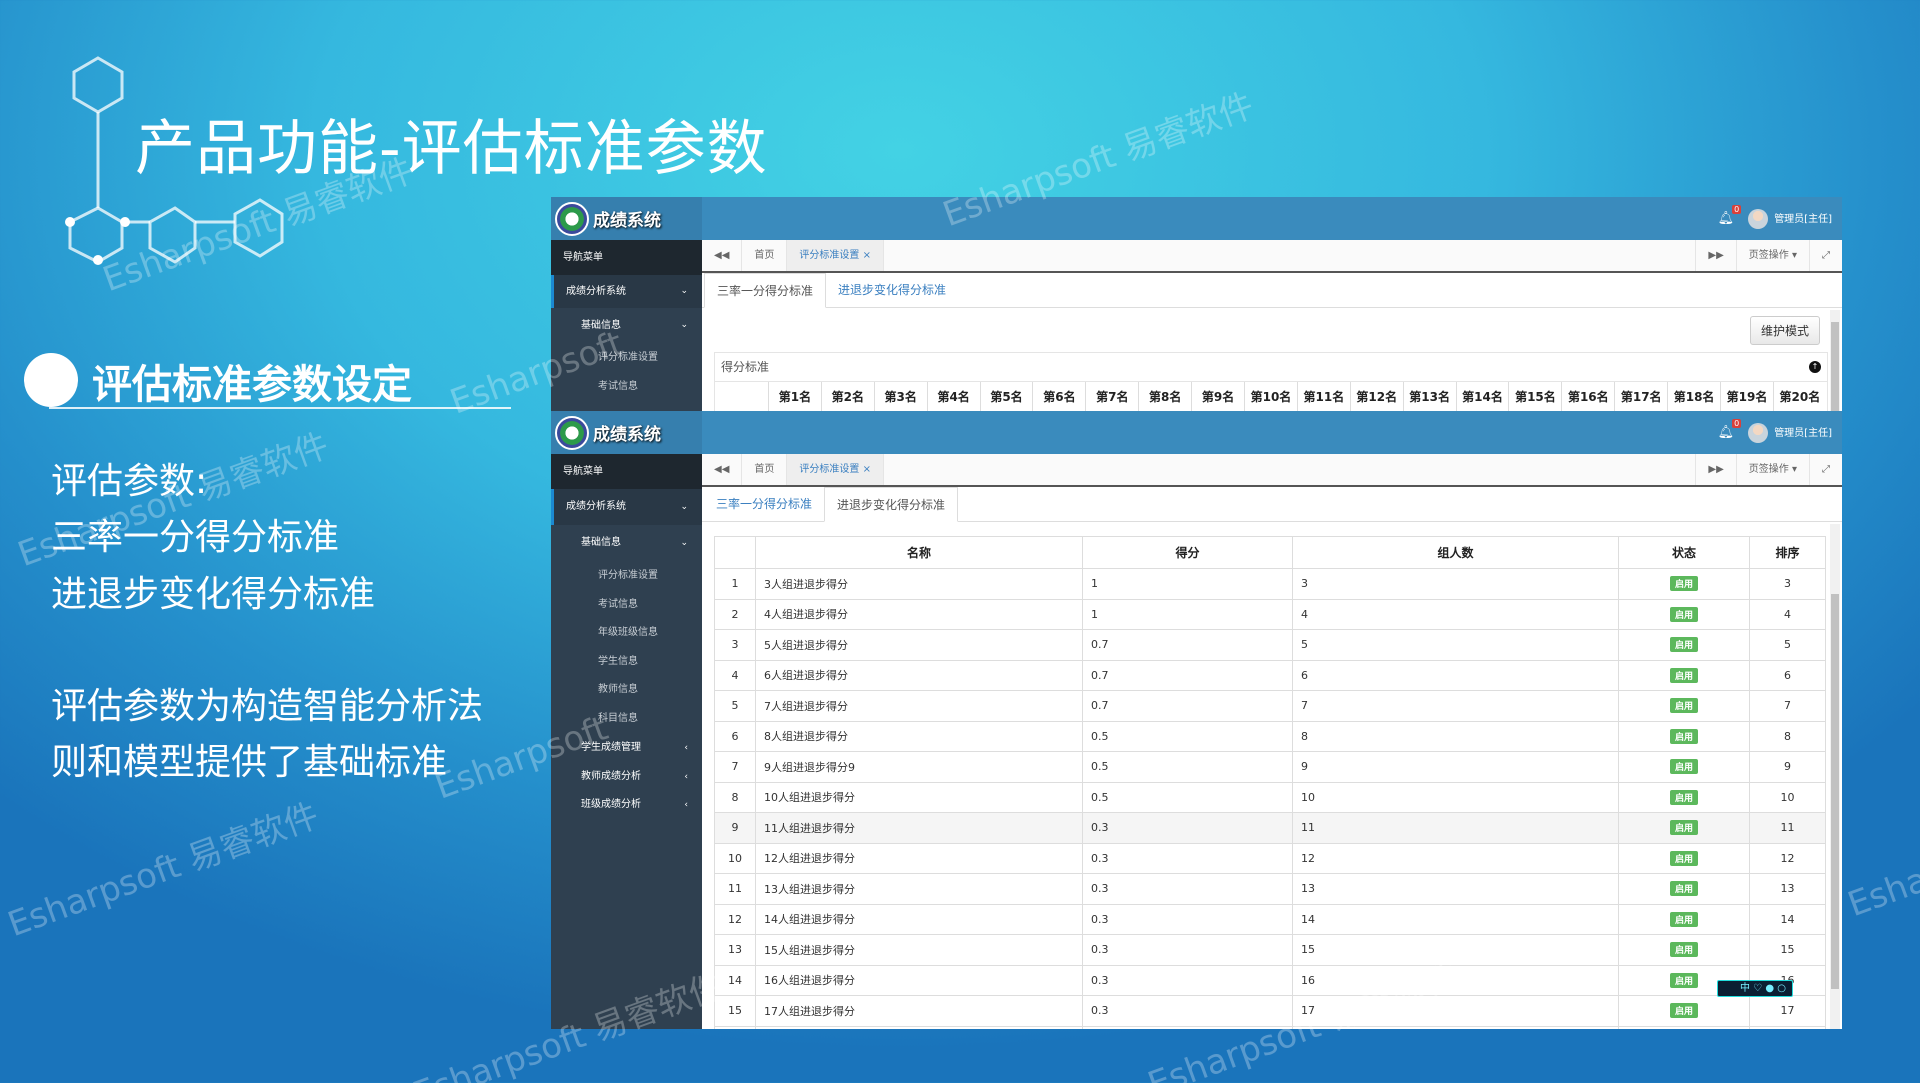 The image size is (1920, 1083). What do you see at coordinates (1684, 552) in the screenshot?
I see `column-header: 状态` at bounding box center [1684, 552].